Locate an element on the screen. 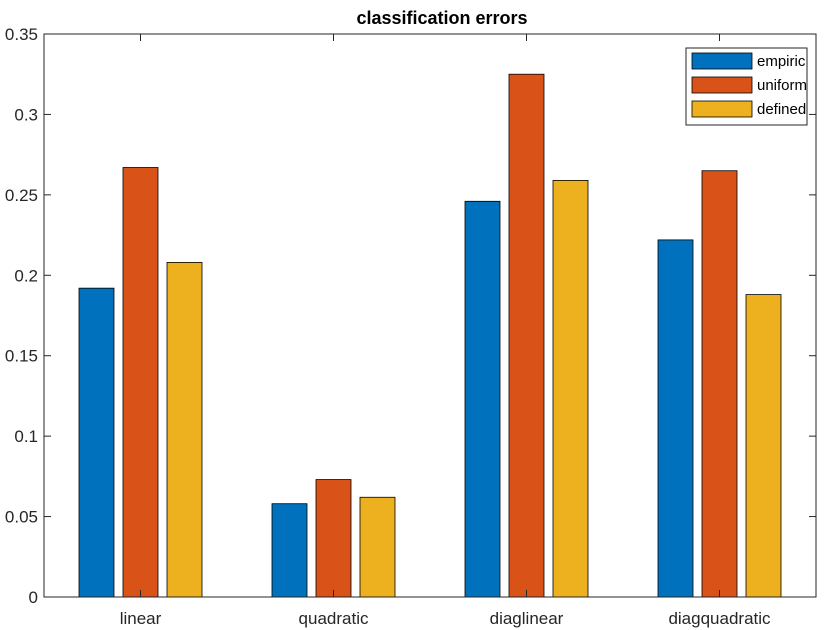 The height and width of the screenshot is (630, 840). y-tick-label: 0.25 is located at coordinates (21, 195).